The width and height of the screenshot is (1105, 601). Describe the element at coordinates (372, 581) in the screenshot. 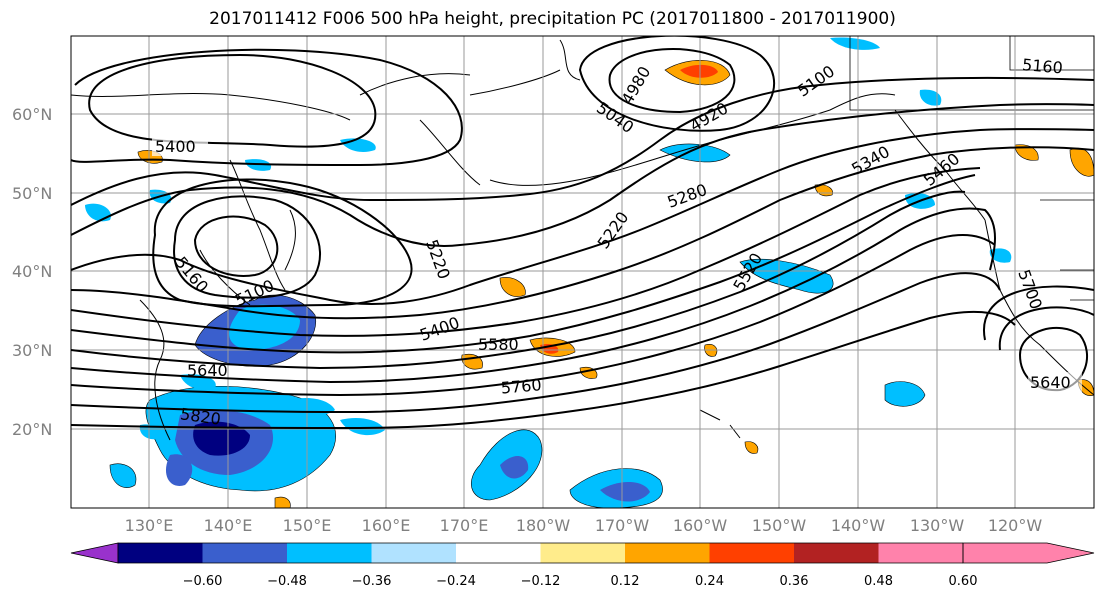

I see `colorbar-tick: −0.36` at that location.